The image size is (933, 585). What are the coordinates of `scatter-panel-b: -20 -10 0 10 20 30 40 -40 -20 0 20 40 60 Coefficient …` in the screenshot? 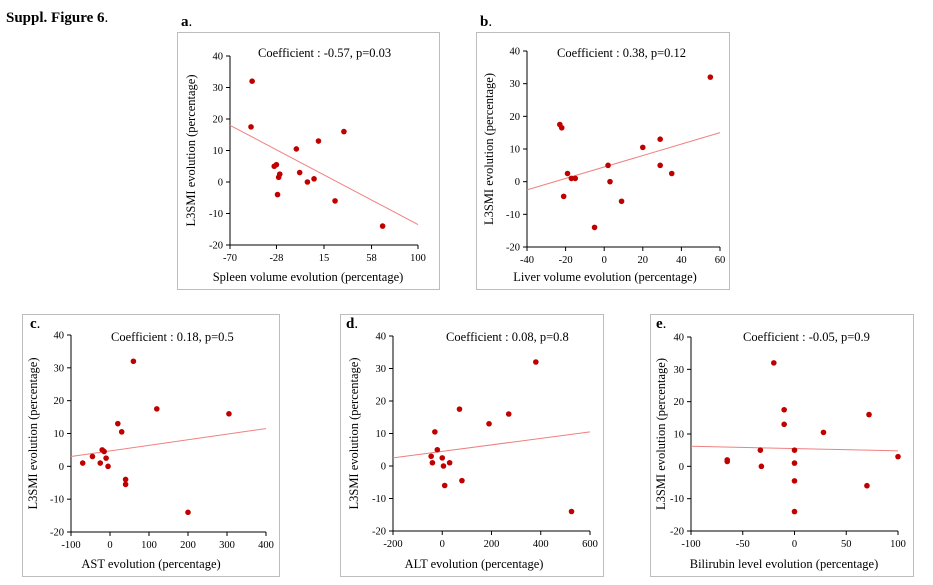 It's located at (603, 161).